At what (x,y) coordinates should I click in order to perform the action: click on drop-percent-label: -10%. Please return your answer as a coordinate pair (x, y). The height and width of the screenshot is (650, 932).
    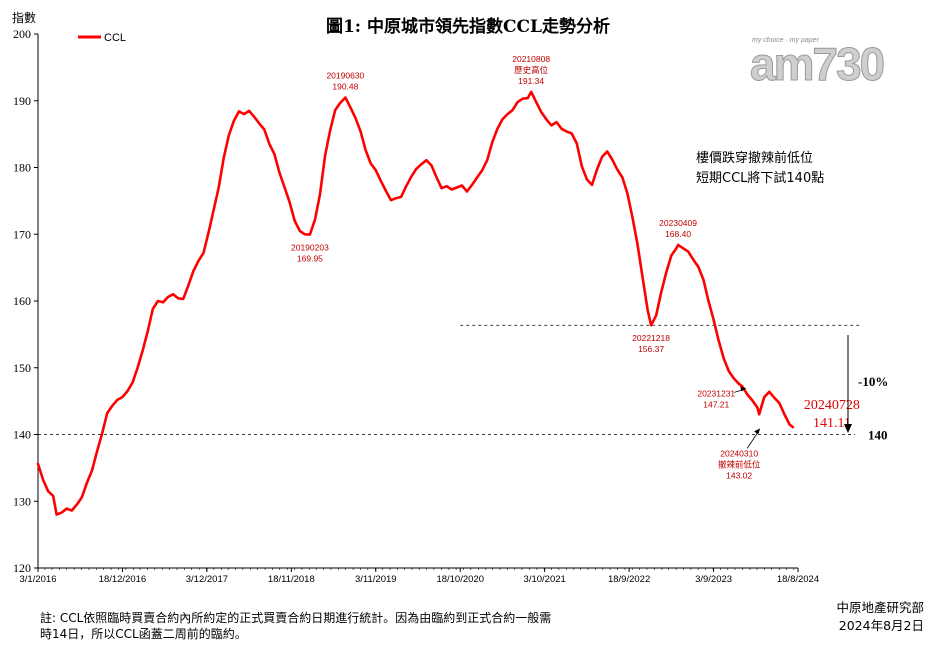
    Looking at the image, I should click on (873, 381).